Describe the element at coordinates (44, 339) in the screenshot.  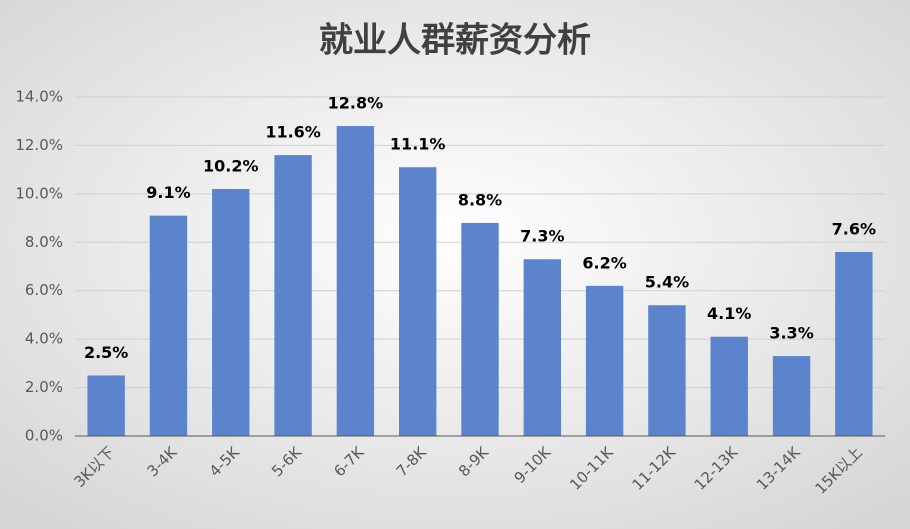
I see `y-tick-label: 4.0%` at that location.